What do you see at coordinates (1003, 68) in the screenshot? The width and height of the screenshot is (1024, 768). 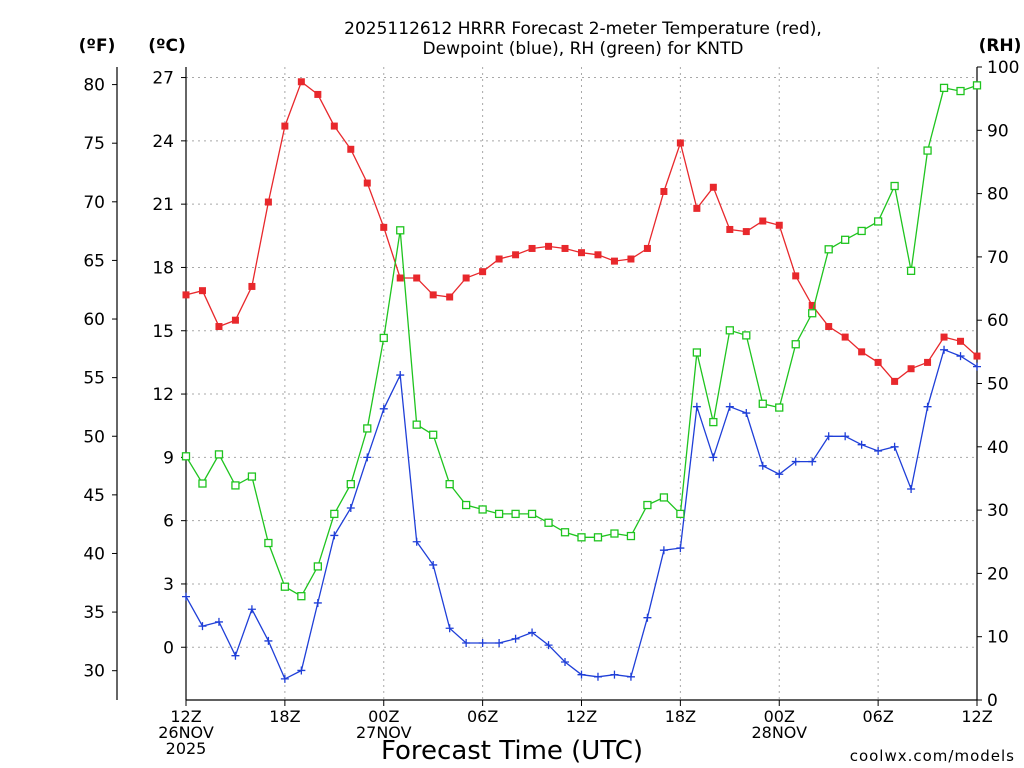 I see `rh-tick-label: 100` at bounding box center [1003, 68].